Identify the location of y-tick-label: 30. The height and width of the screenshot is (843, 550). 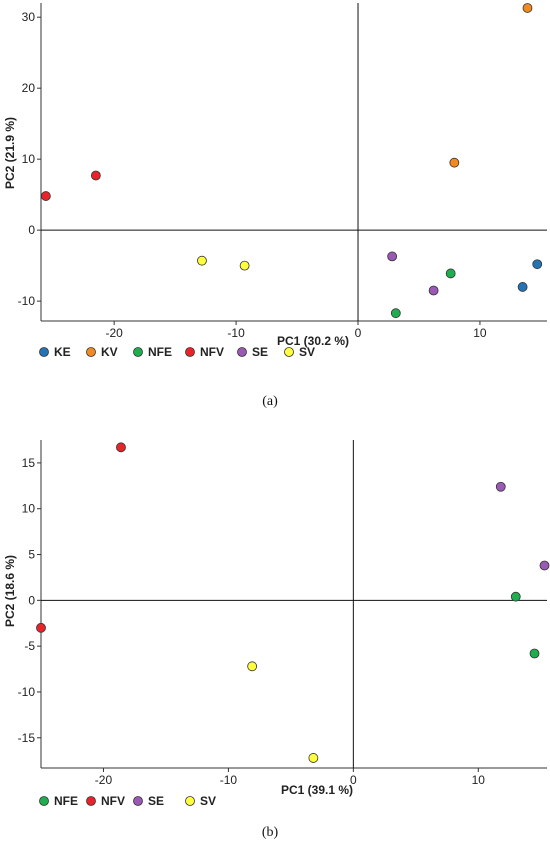
(29, 17).